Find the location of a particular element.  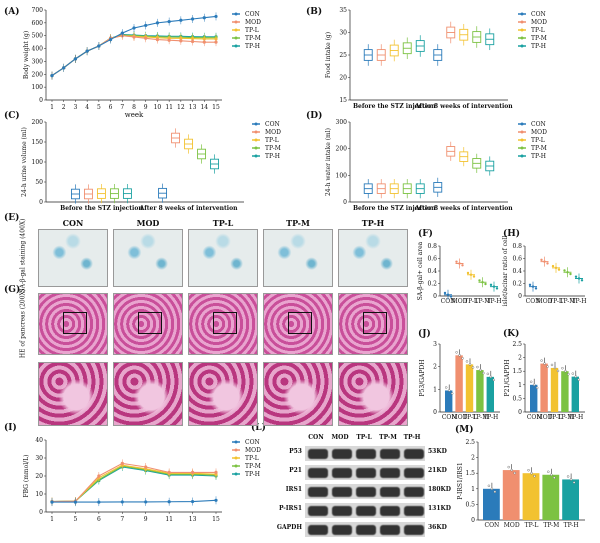

panel-label-a: (A) is located at coordinates (12, 11).